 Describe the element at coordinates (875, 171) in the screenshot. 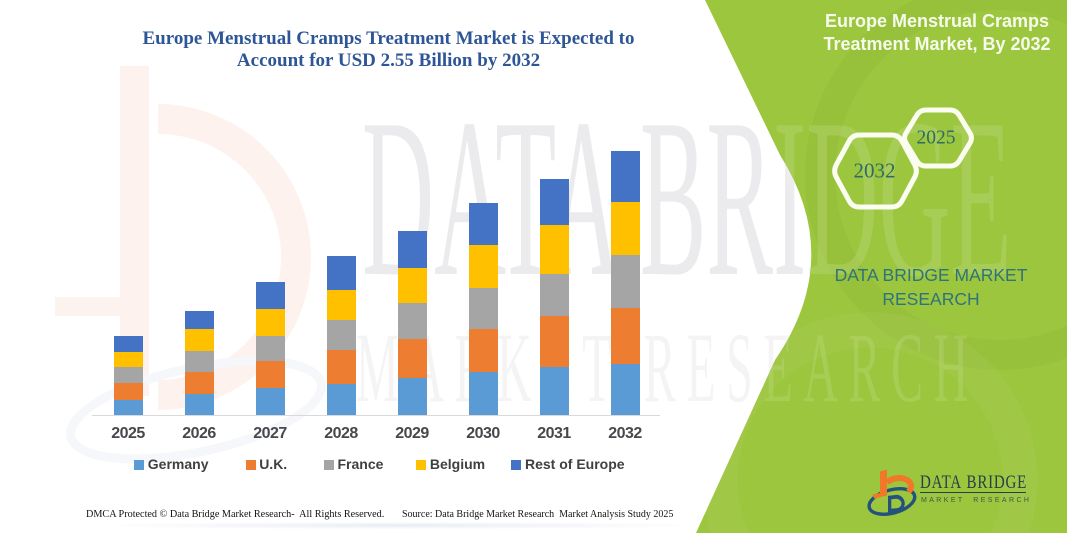

I see `svg-text: 2032` at that location.